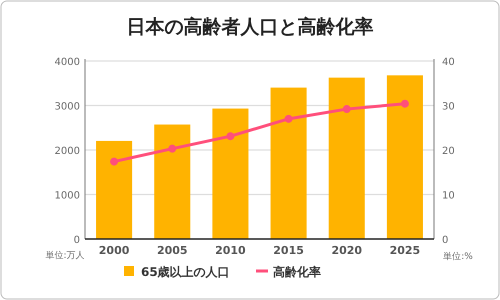 The image size is (500, 300). What do you see at coordinates (67, 62) in the screenshot?
I see `y-tick-label: 4000` at bounding box center [67, 62].